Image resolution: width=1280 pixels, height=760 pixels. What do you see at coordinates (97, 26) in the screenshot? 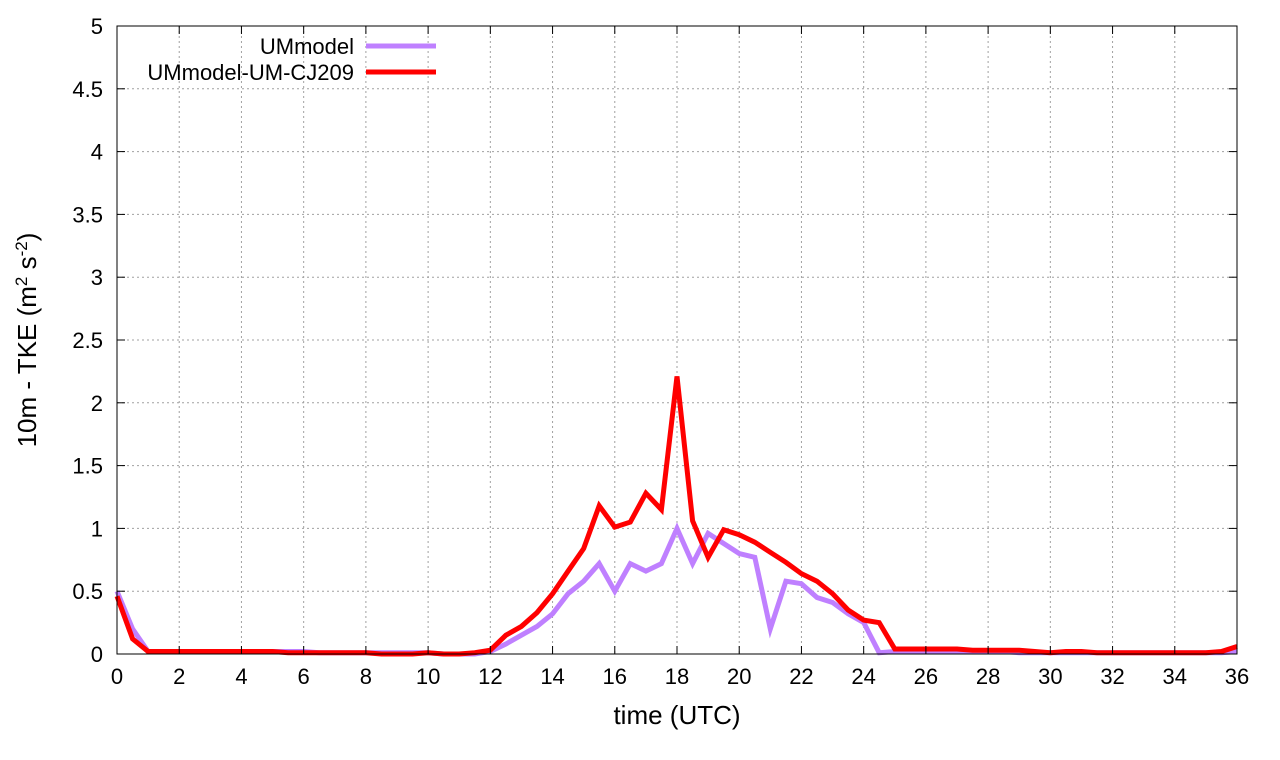
I see `y-tick-label: 5` at bounding box center [97, 26].